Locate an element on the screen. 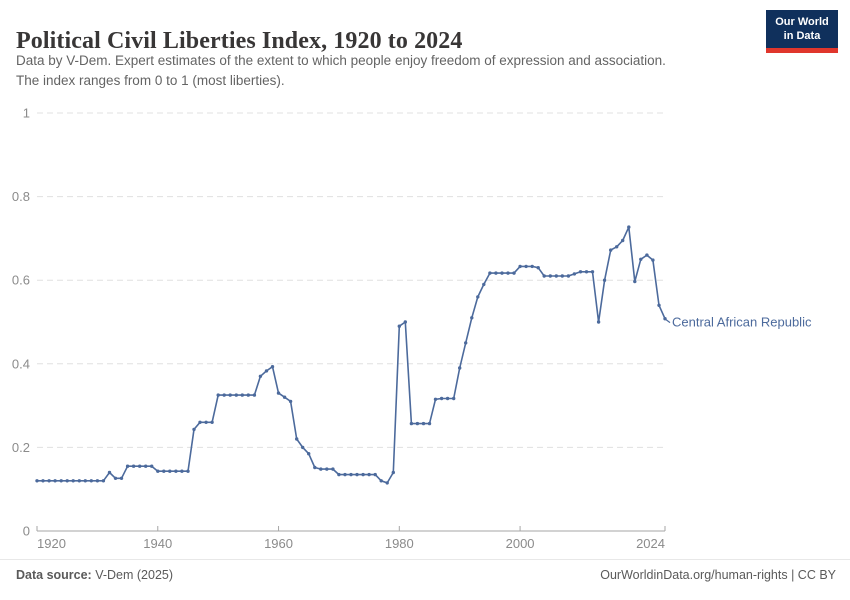 This screenshot has width=850, height=600. data-source-label: Data source: is located at coordinates (54, 575).